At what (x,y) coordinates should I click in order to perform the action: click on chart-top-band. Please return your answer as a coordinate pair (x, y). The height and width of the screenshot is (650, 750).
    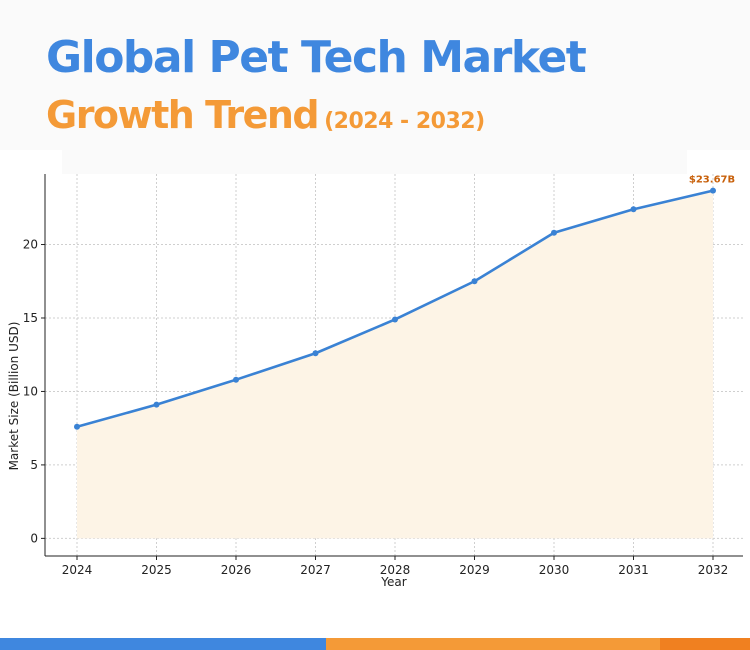
    Looking at the image, I should click on (374, 162).